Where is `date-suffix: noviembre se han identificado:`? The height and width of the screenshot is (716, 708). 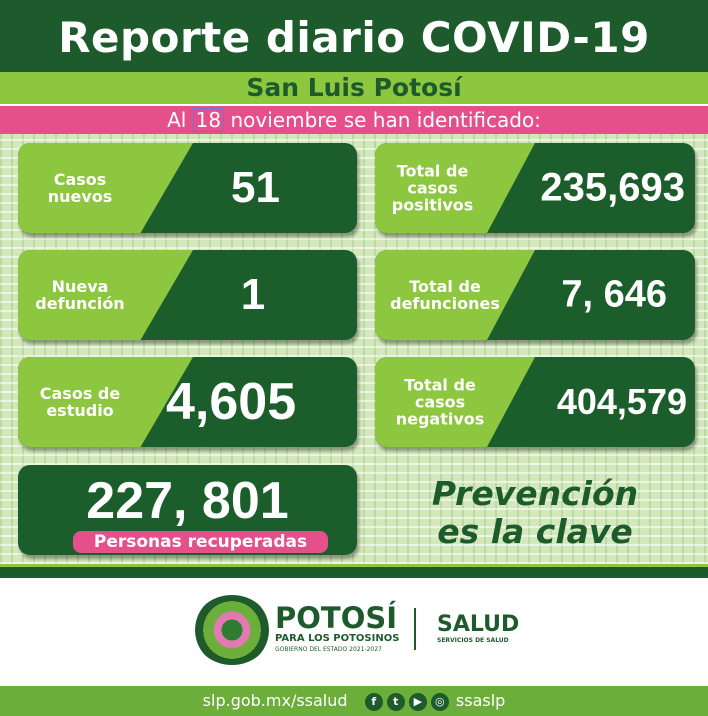 date-suffix: noviembre se han identificado: is located at coordinates (385, 120).